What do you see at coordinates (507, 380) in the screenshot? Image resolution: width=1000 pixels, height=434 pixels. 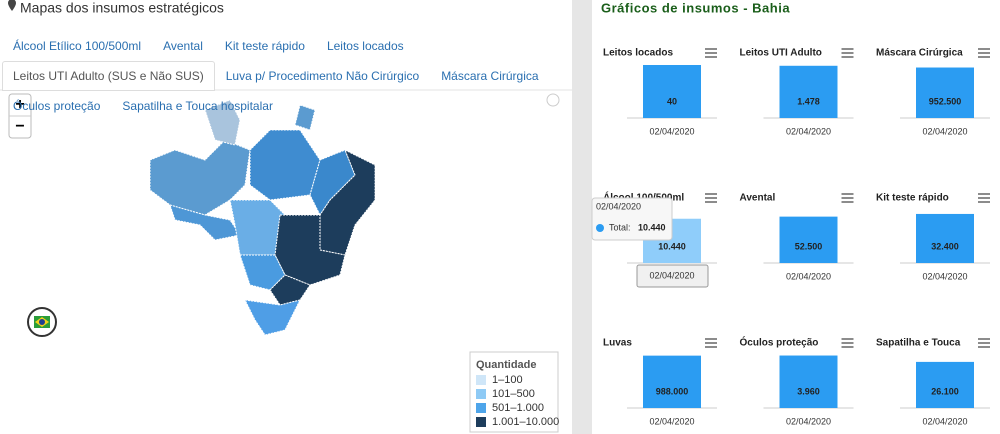 I see `legend-label: 1–100` at bounding box center [507, 380].